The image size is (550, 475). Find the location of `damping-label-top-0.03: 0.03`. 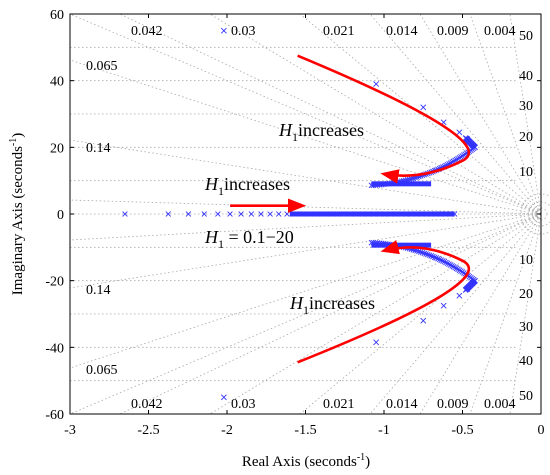

damping-label-top-0.03: 0.03 is located at coordinates (243, 31).